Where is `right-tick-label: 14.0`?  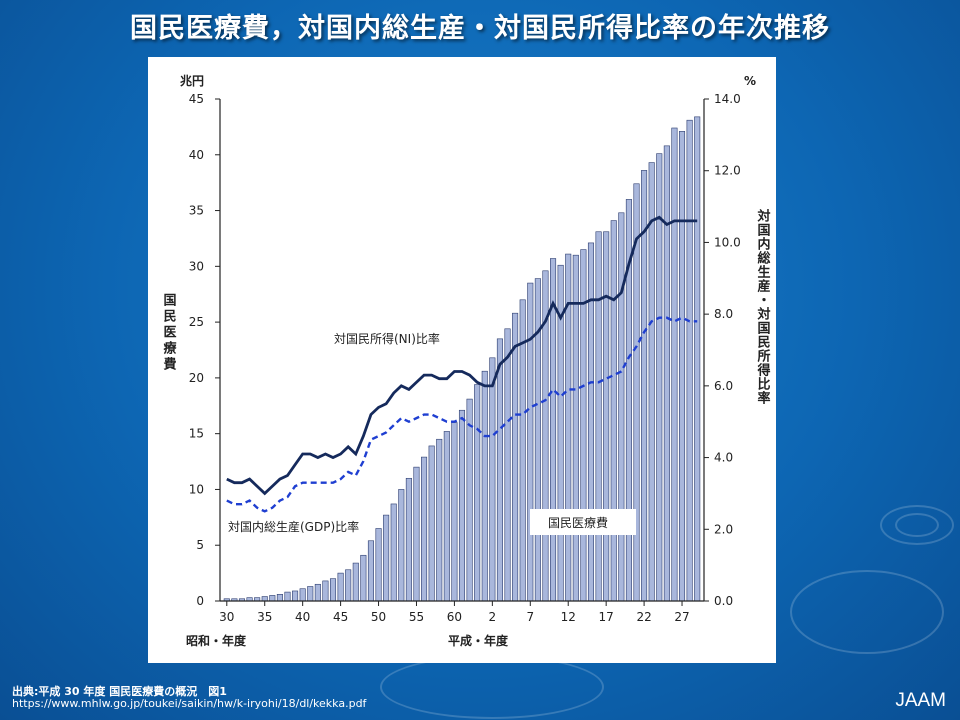 right-tick-label: 14.0 is located at coordinates (727, 99).